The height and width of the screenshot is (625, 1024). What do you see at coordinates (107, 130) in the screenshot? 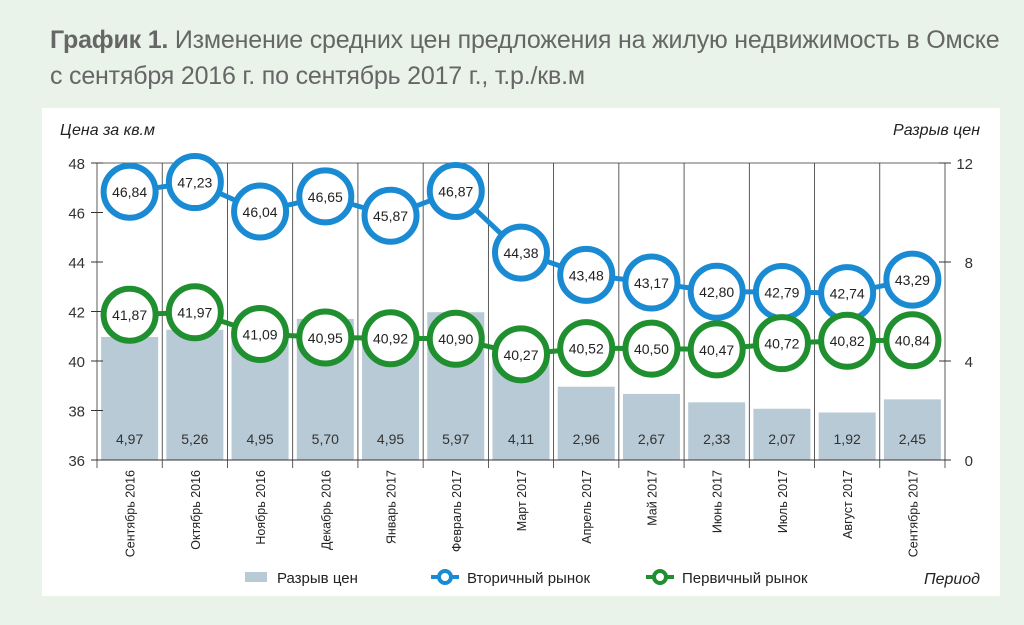
I see `left-axis-label: Цена за кв.м` at bounding box center [107, 130].